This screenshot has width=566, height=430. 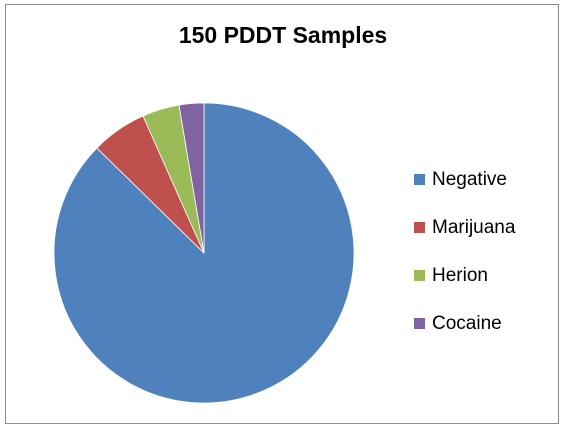 I want to click on legend-label: Marijuana, so click(x=474, y=227).